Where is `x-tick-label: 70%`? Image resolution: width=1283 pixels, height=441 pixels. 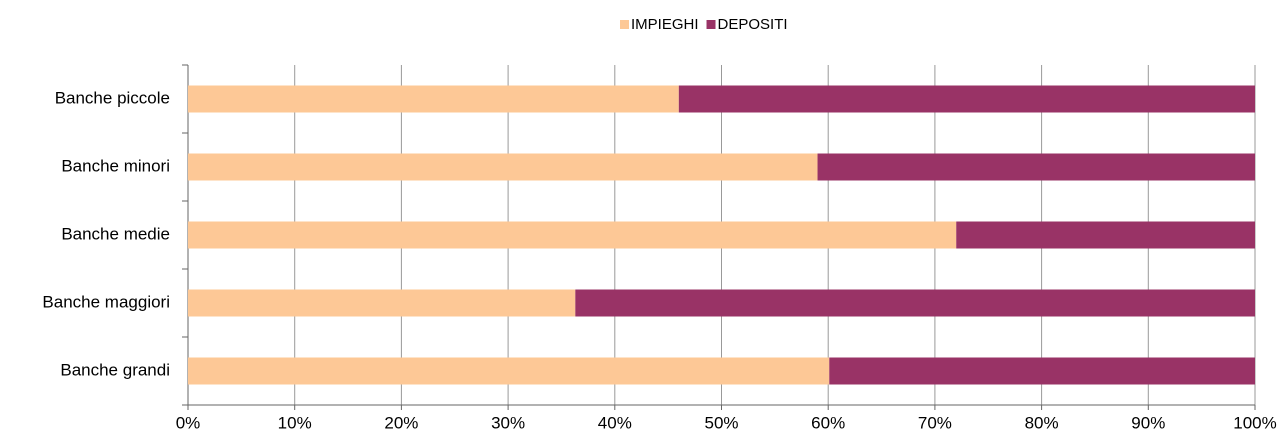 x-tick-label: 70% is located at coordinates (935, 422).